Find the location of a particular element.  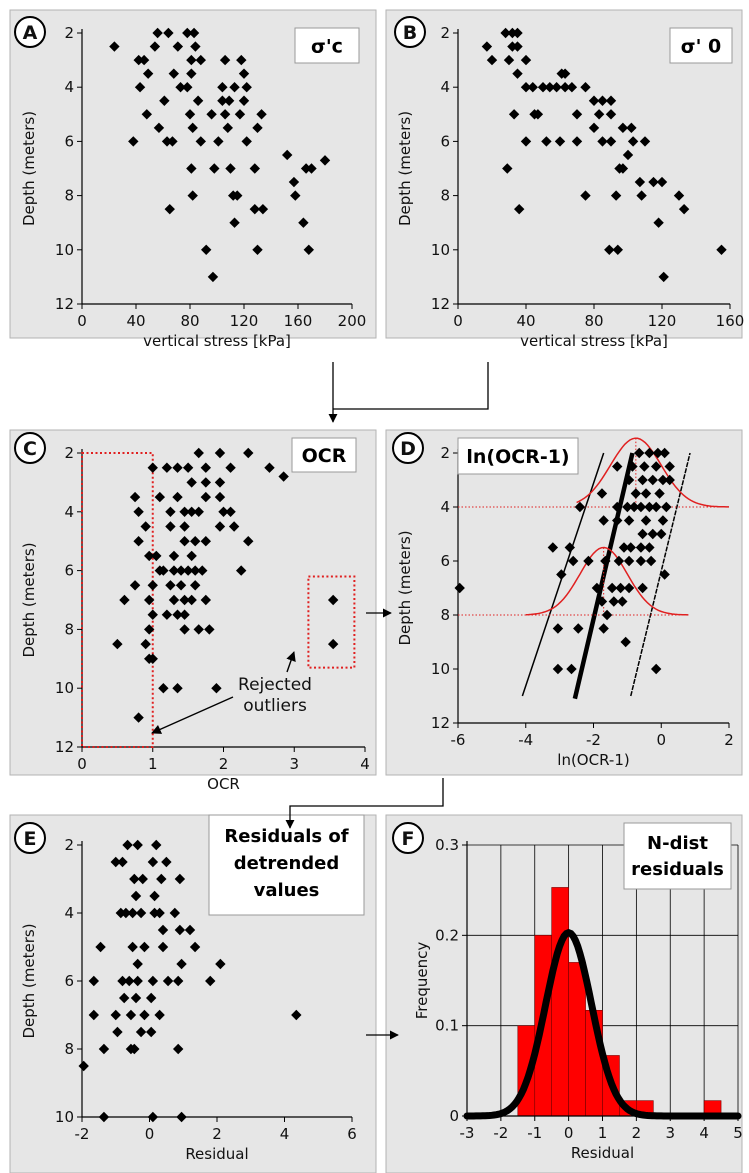

x-tick-label: 160 is located at coordinates (298, 321).